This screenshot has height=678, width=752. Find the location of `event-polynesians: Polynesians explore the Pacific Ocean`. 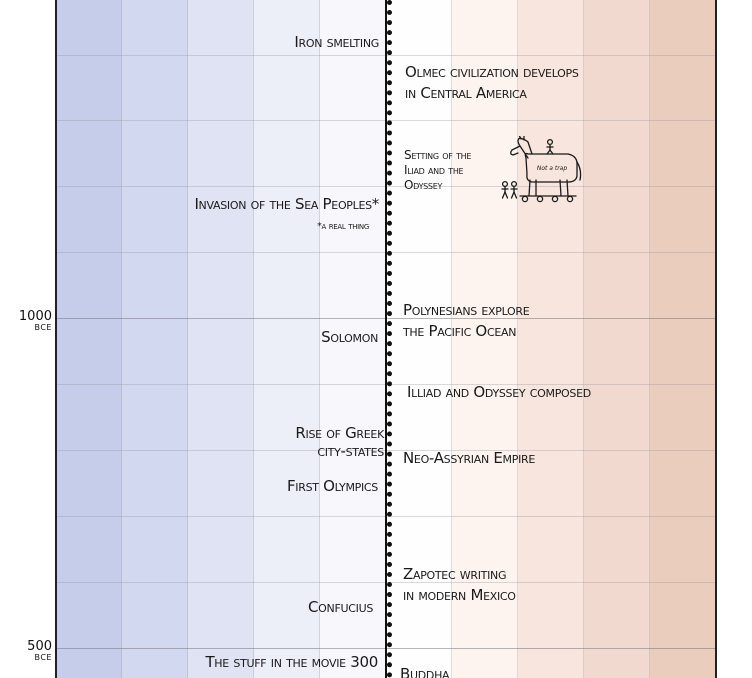

event-polynesians: Polynesians explore the Pacific Ocean is located at coordinates (466, 320).